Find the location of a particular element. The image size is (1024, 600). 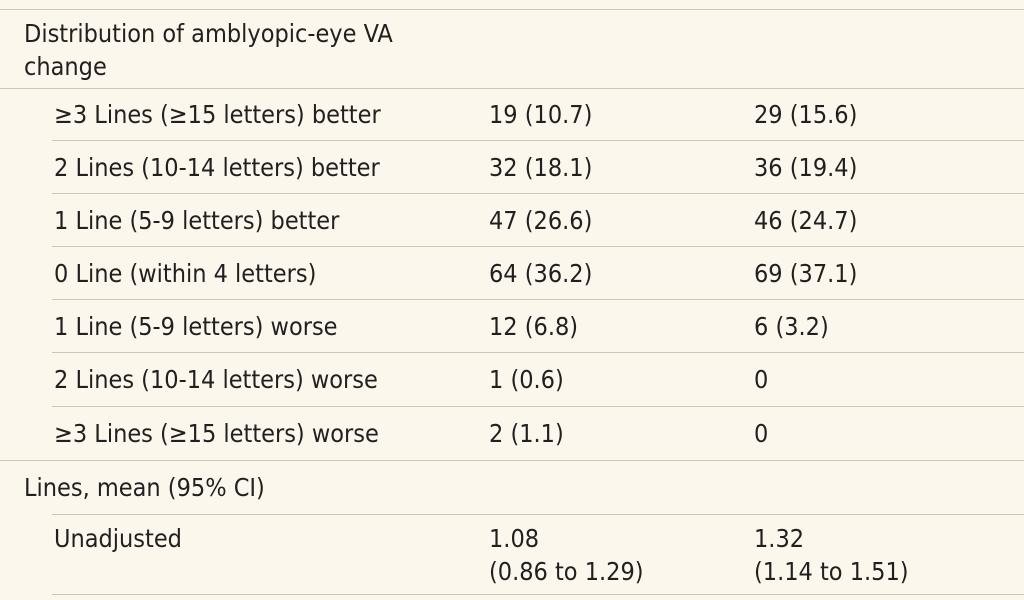

section-heading: Distribution of amblyopic-eye VA change is located at coordinates (208, 50).